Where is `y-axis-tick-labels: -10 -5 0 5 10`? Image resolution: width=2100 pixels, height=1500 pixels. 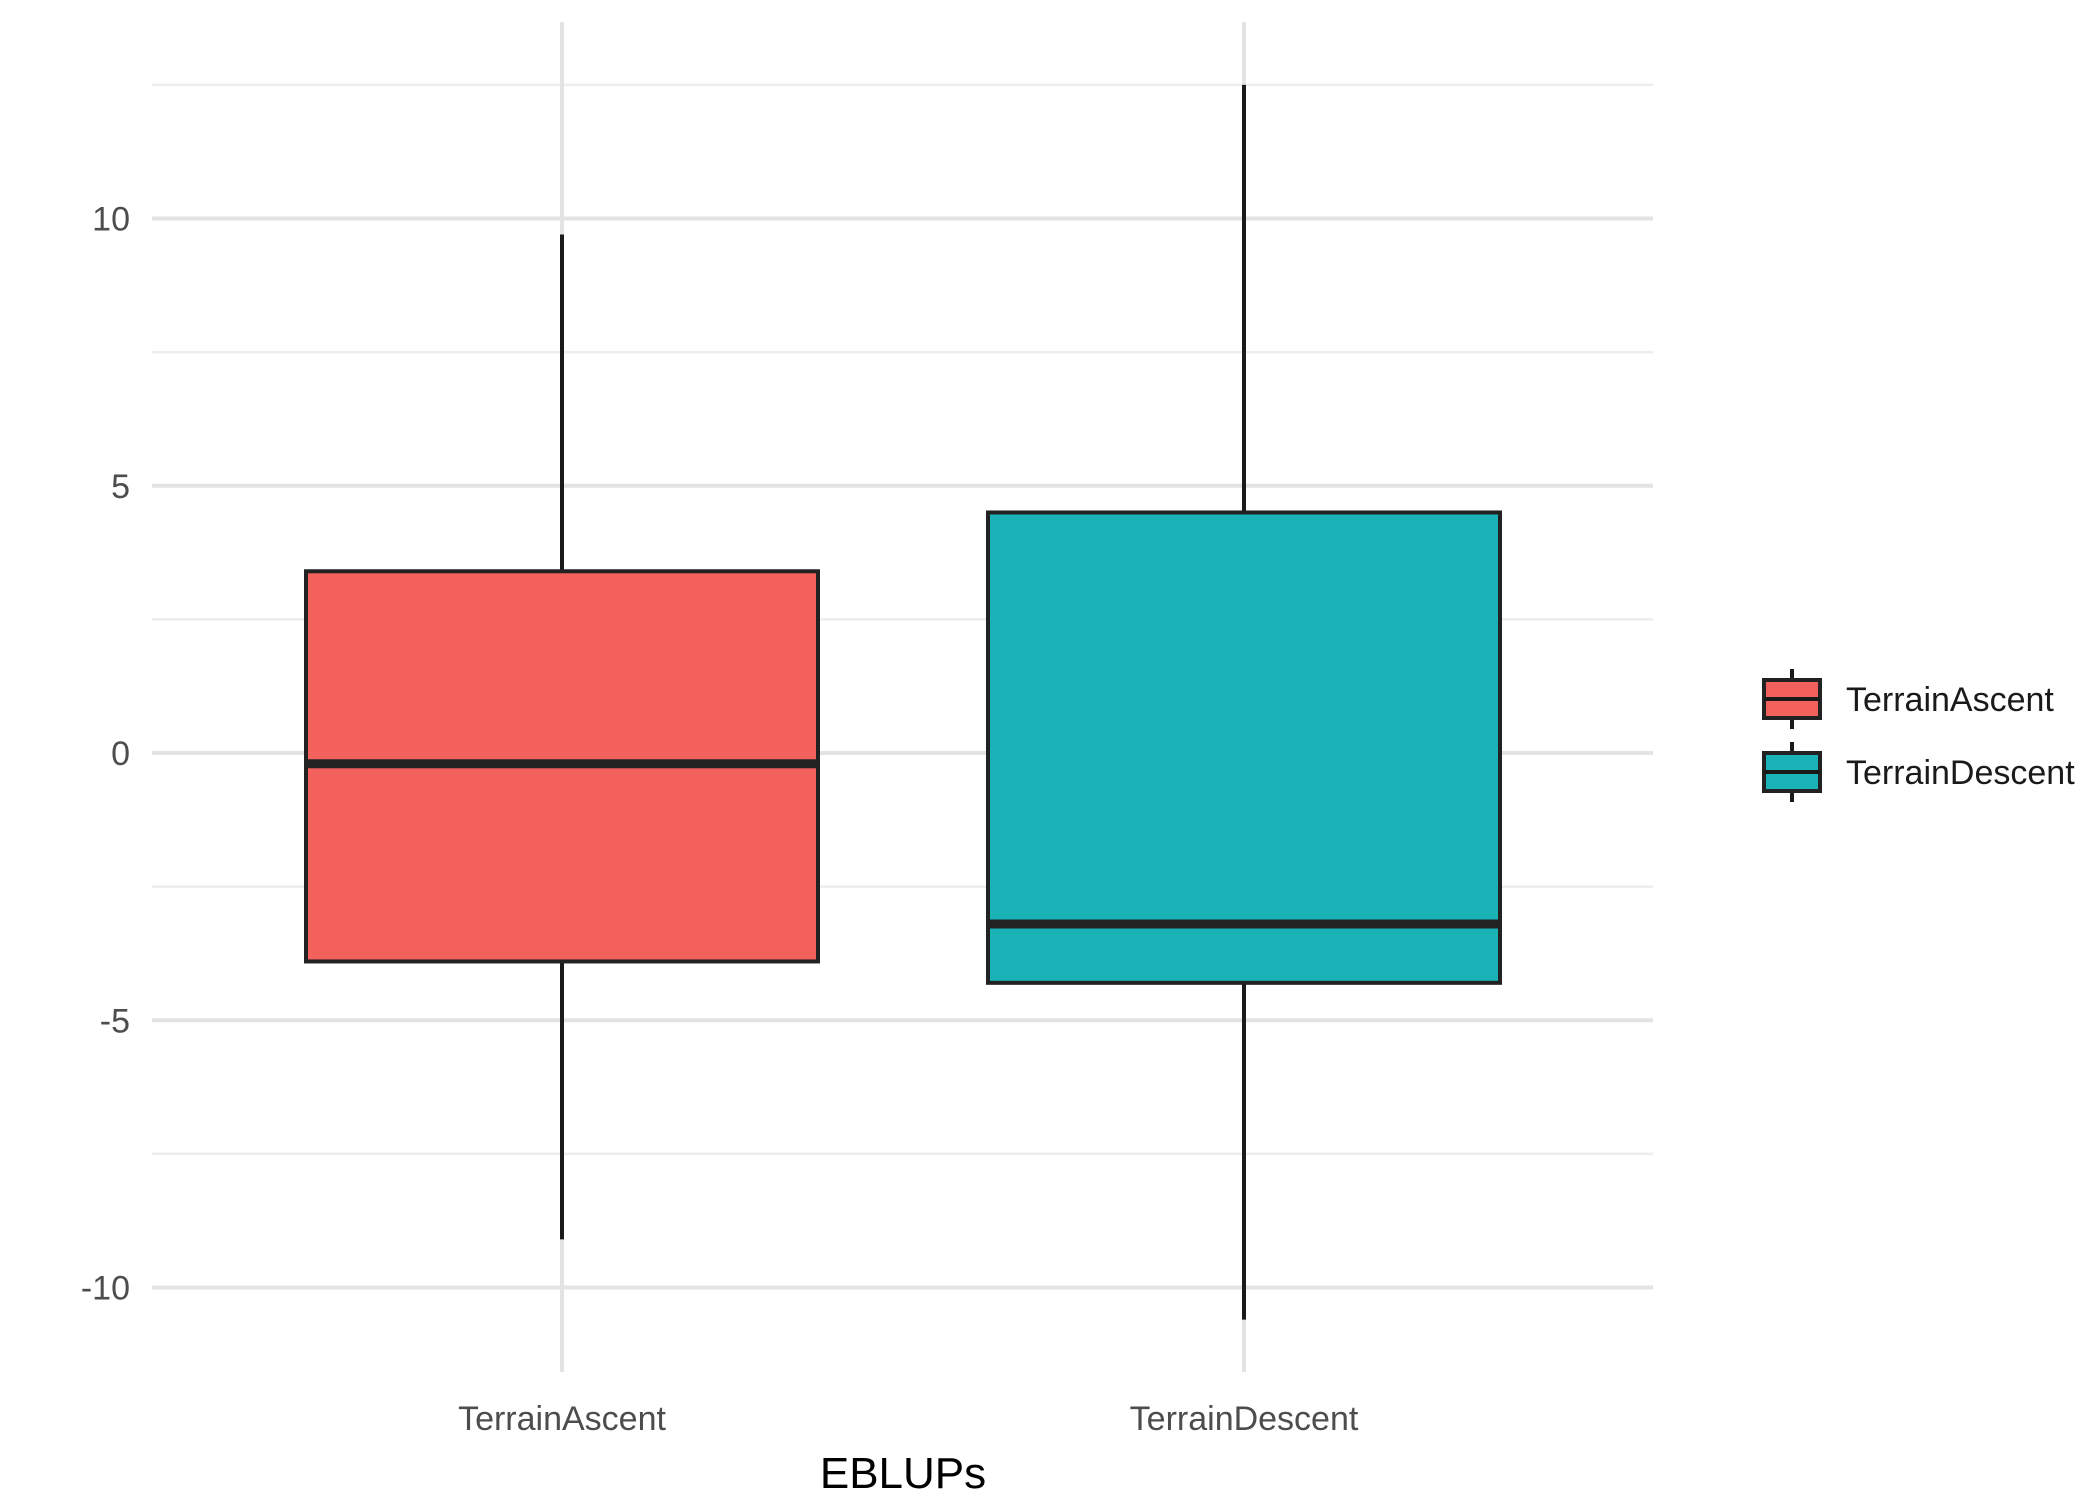
y-axis-tick-labels: -10 -5 0 5 10 is located at coordinates (105, 754).